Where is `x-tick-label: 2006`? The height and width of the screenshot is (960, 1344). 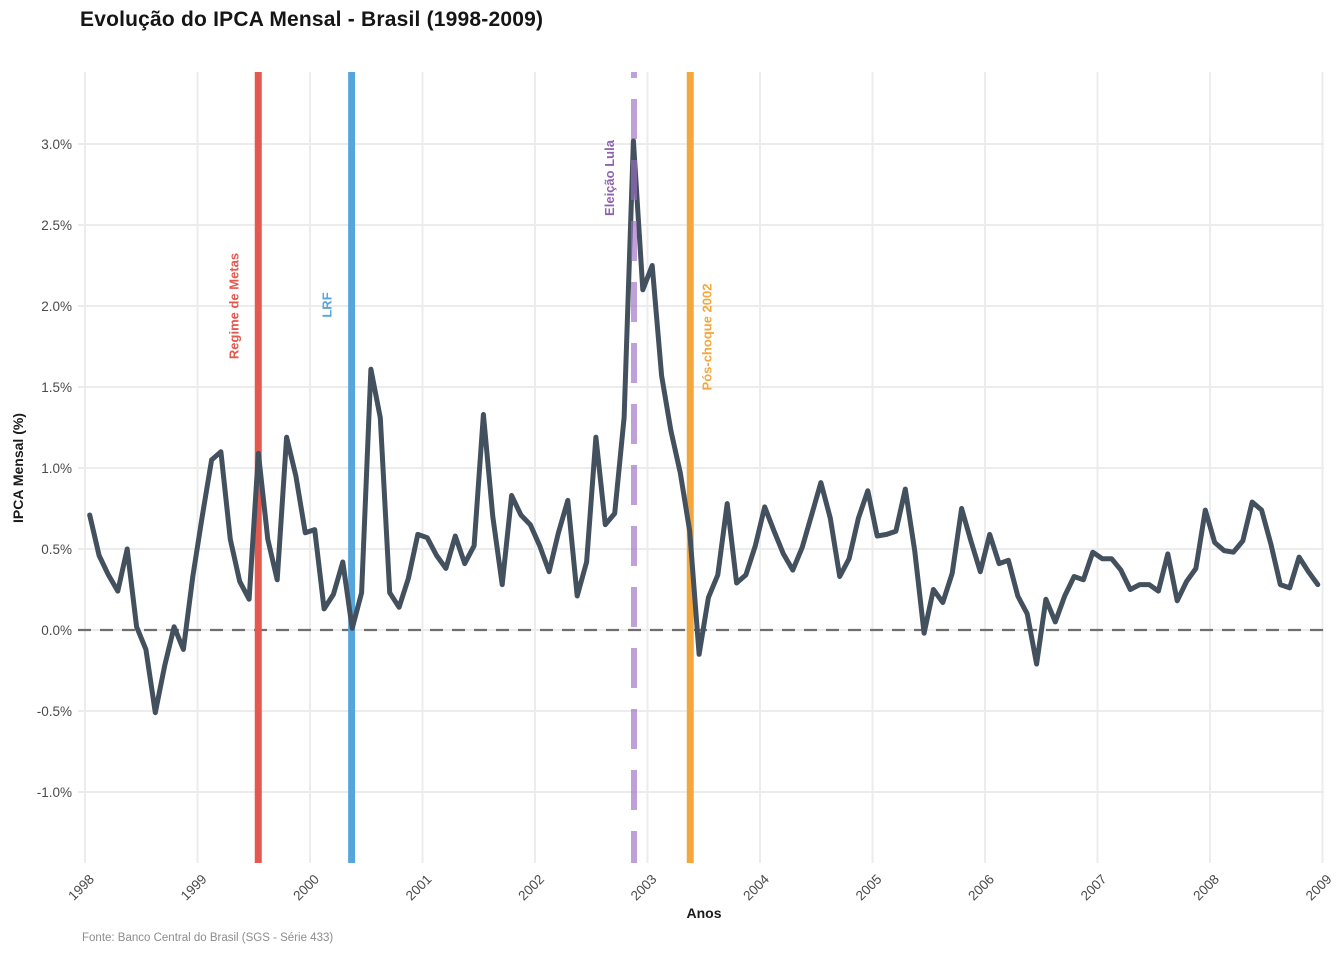
x-tick-label: 2006 is located at coordinates (981, 888).